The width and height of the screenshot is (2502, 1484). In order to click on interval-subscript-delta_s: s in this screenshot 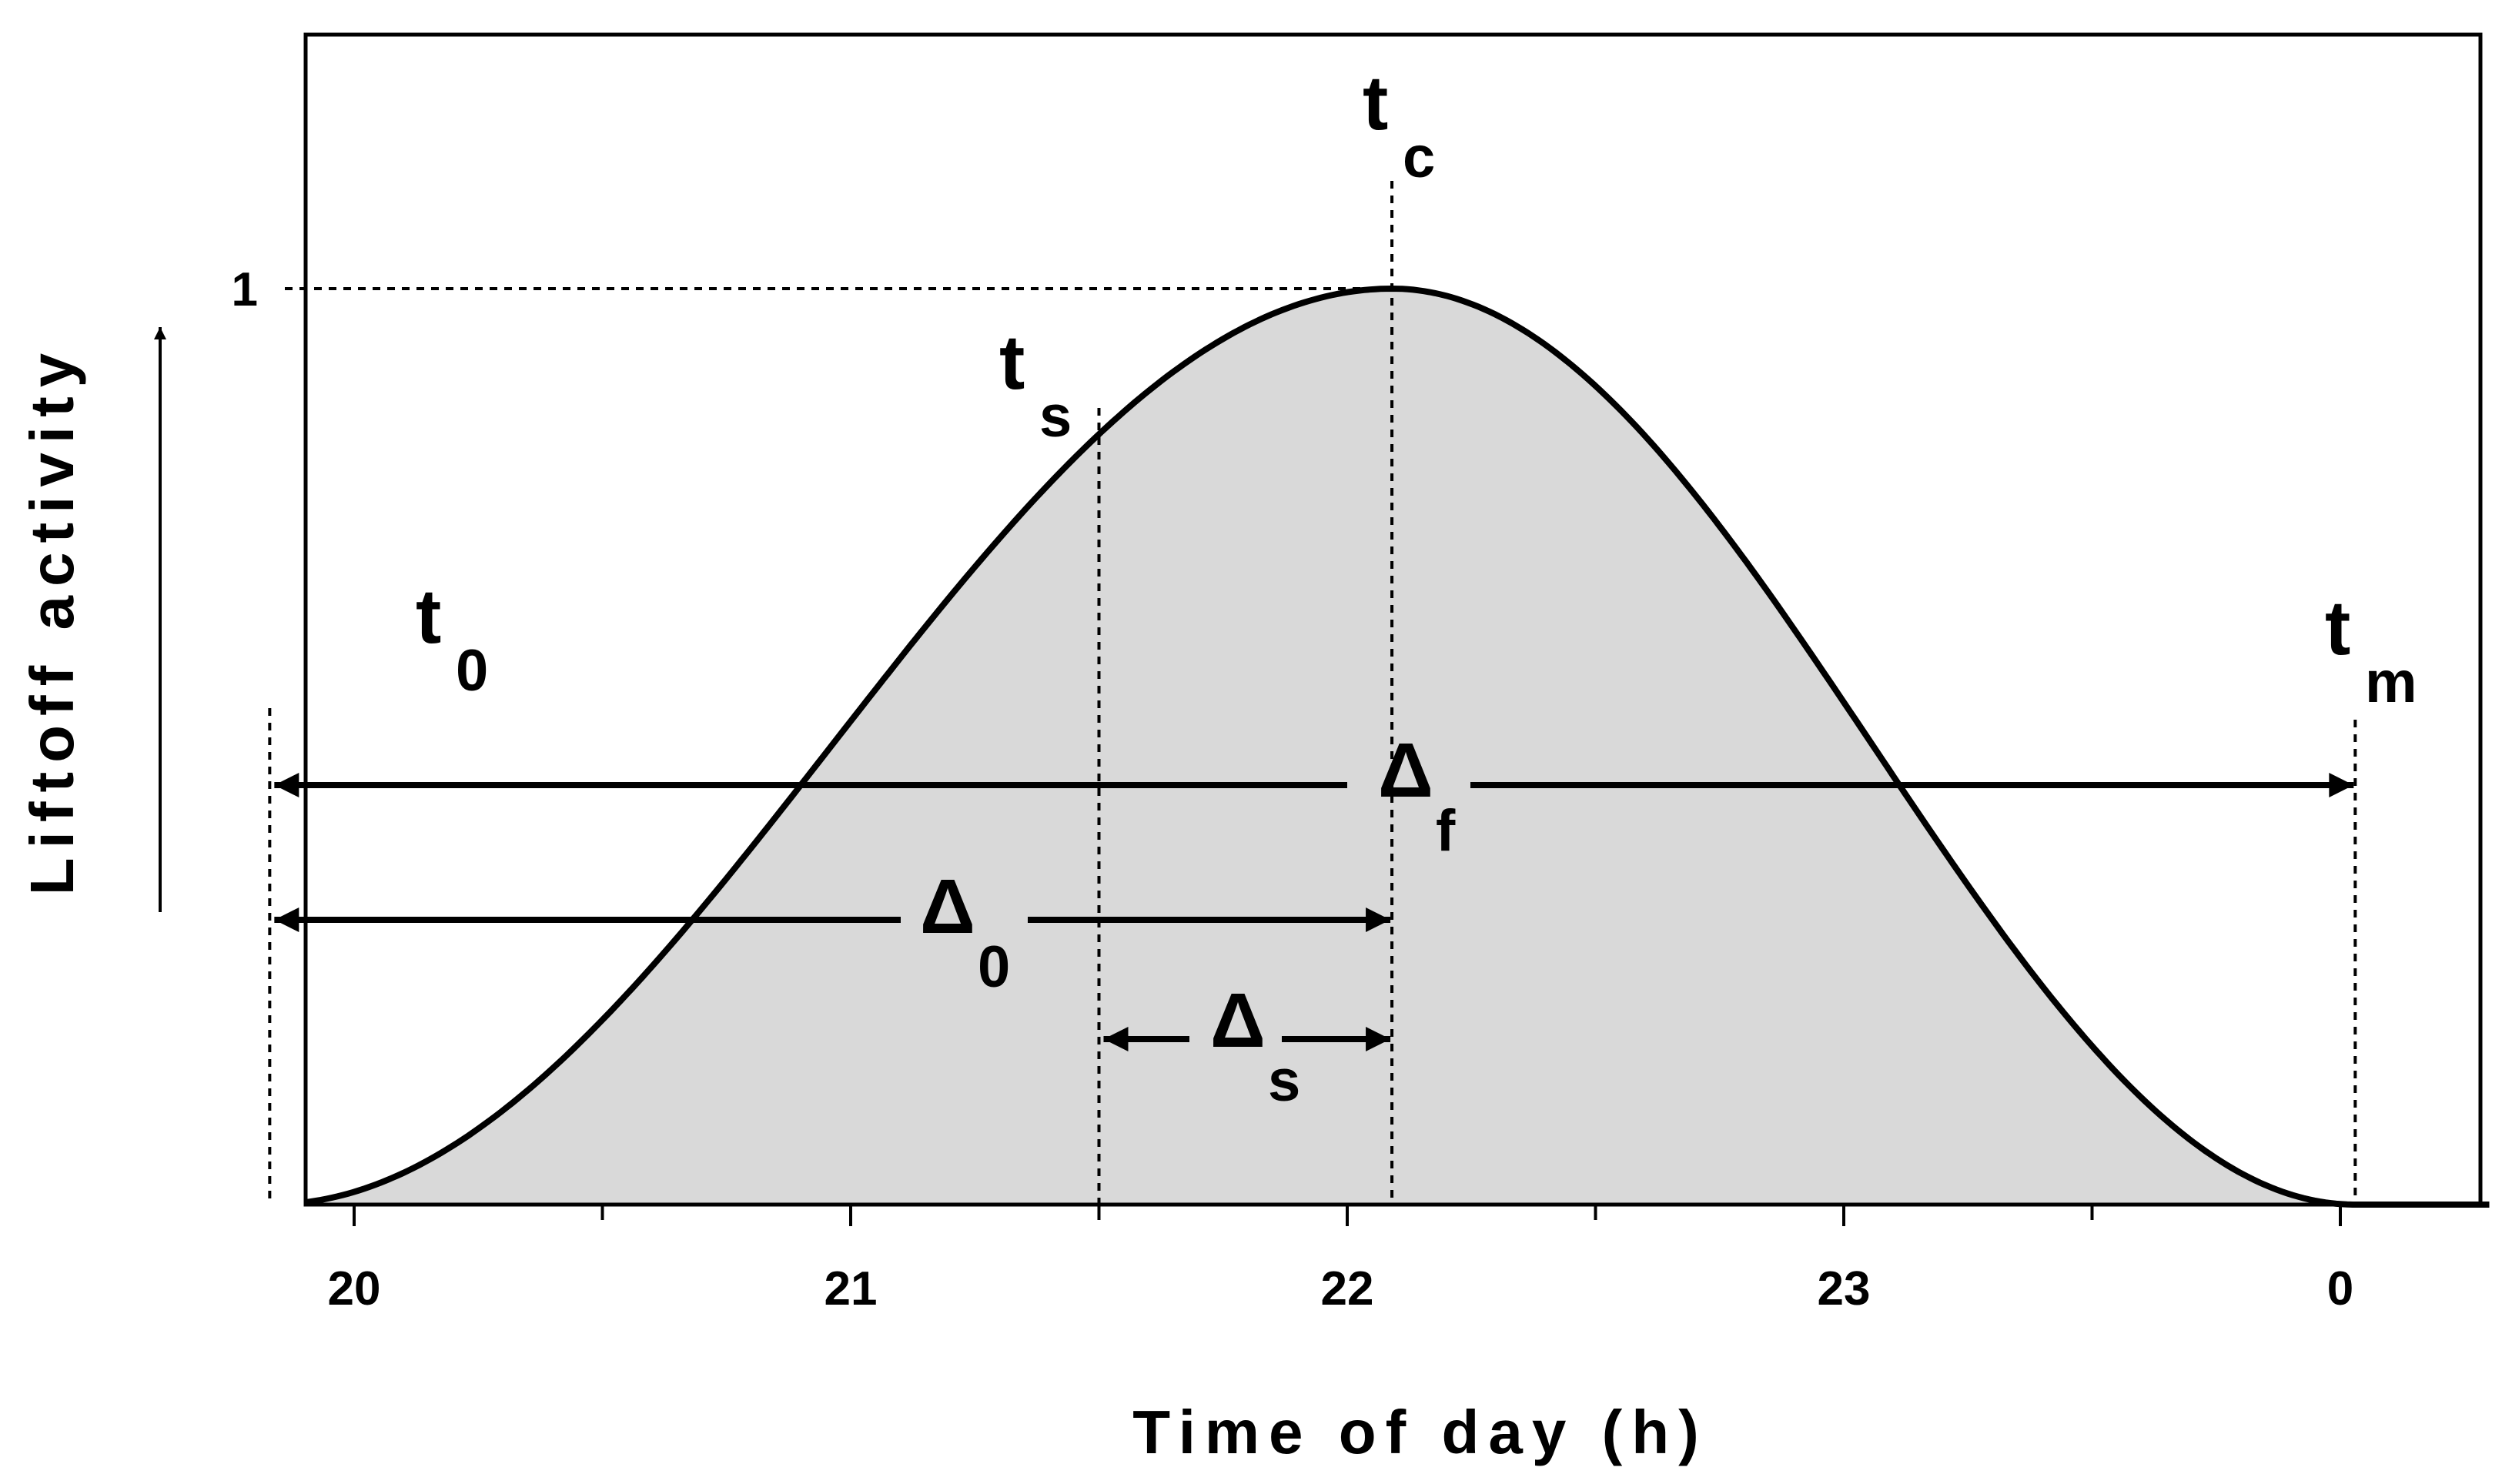, I will do `click(1284, 1081)`.